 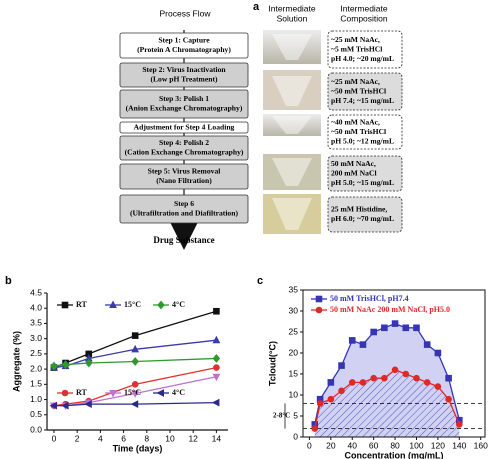 I want to click on column-header: Solution, so click(x=292, y=18).